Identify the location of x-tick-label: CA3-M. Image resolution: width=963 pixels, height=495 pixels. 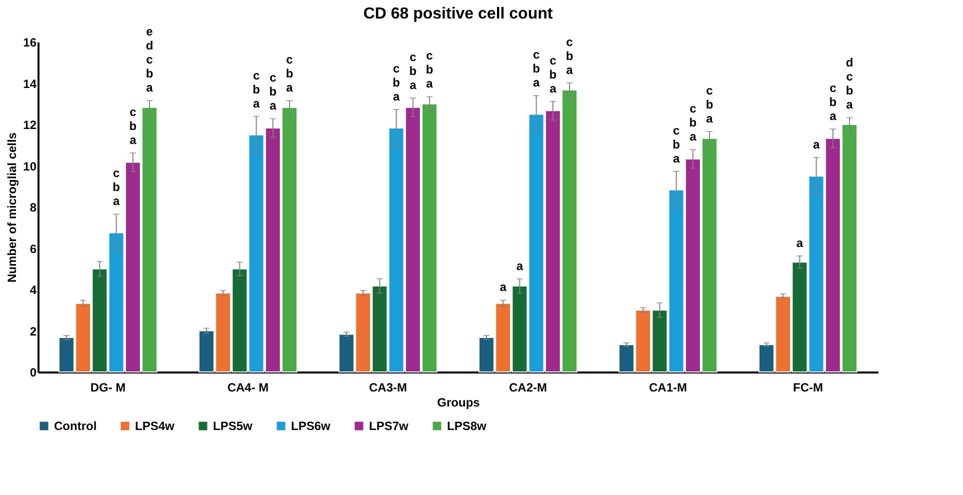
(388, 387).